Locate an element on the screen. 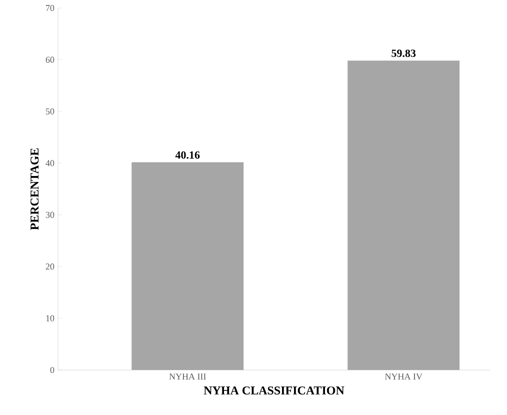 Image resolution: width=507 pixels, height=415 pixels. y-tick-label: 20 is located at coordinates (50, 267).